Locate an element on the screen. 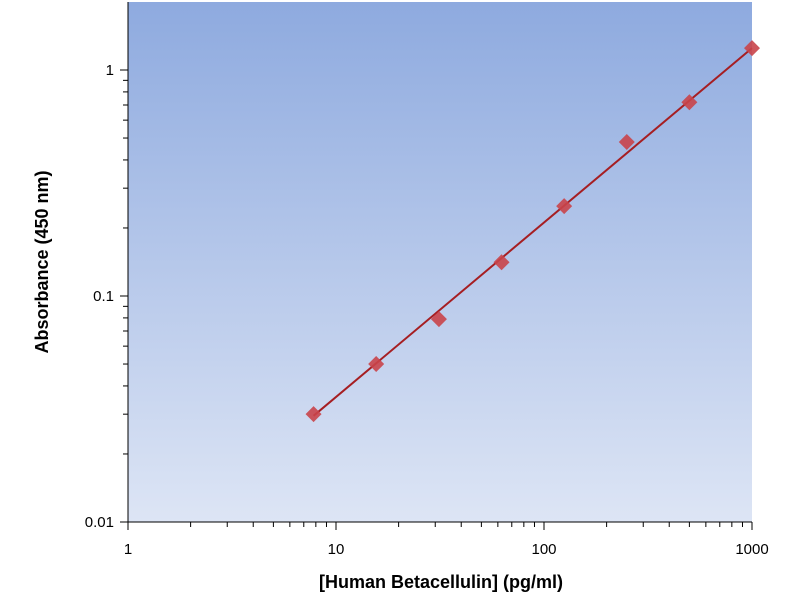  x-tick-labels: 1 10 100 1000 is located at coordinates (446, 549).